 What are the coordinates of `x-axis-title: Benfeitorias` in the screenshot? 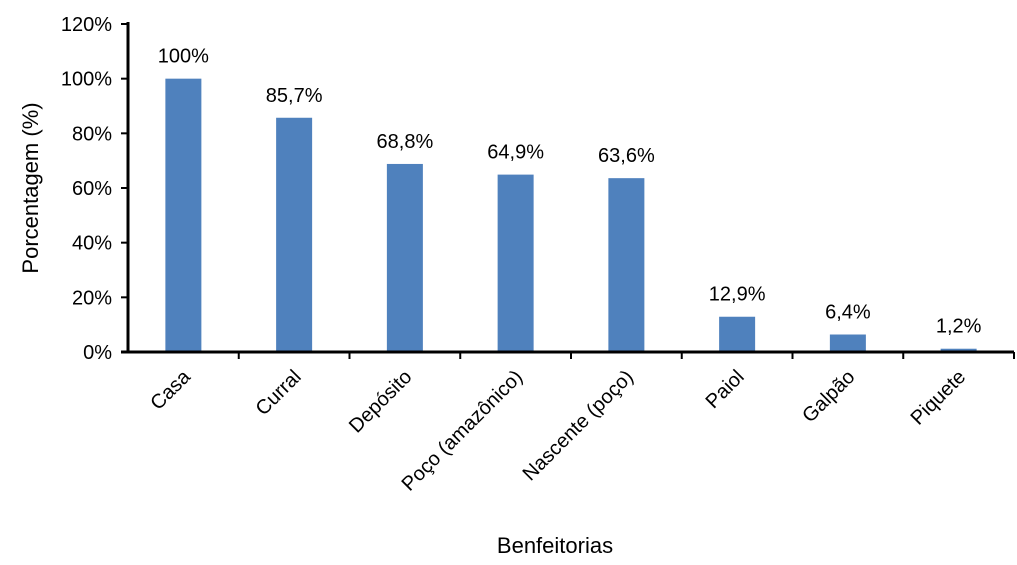 It's located at (555, 545).